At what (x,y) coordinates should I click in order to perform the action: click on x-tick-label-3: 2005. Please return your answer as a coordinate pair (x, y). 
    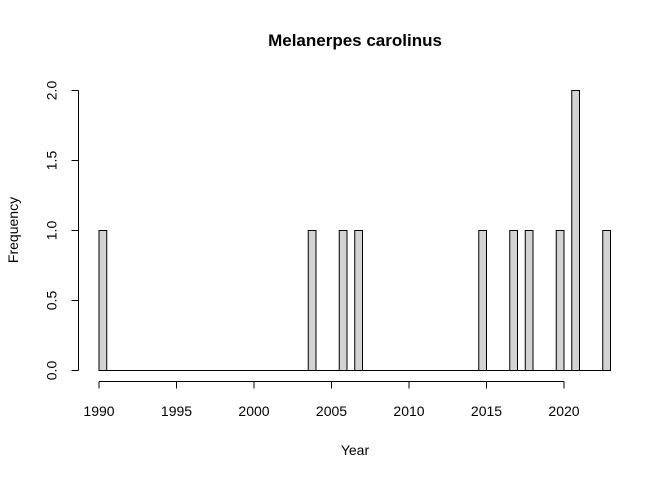
    Looking at the image, I should click on (331, 411).